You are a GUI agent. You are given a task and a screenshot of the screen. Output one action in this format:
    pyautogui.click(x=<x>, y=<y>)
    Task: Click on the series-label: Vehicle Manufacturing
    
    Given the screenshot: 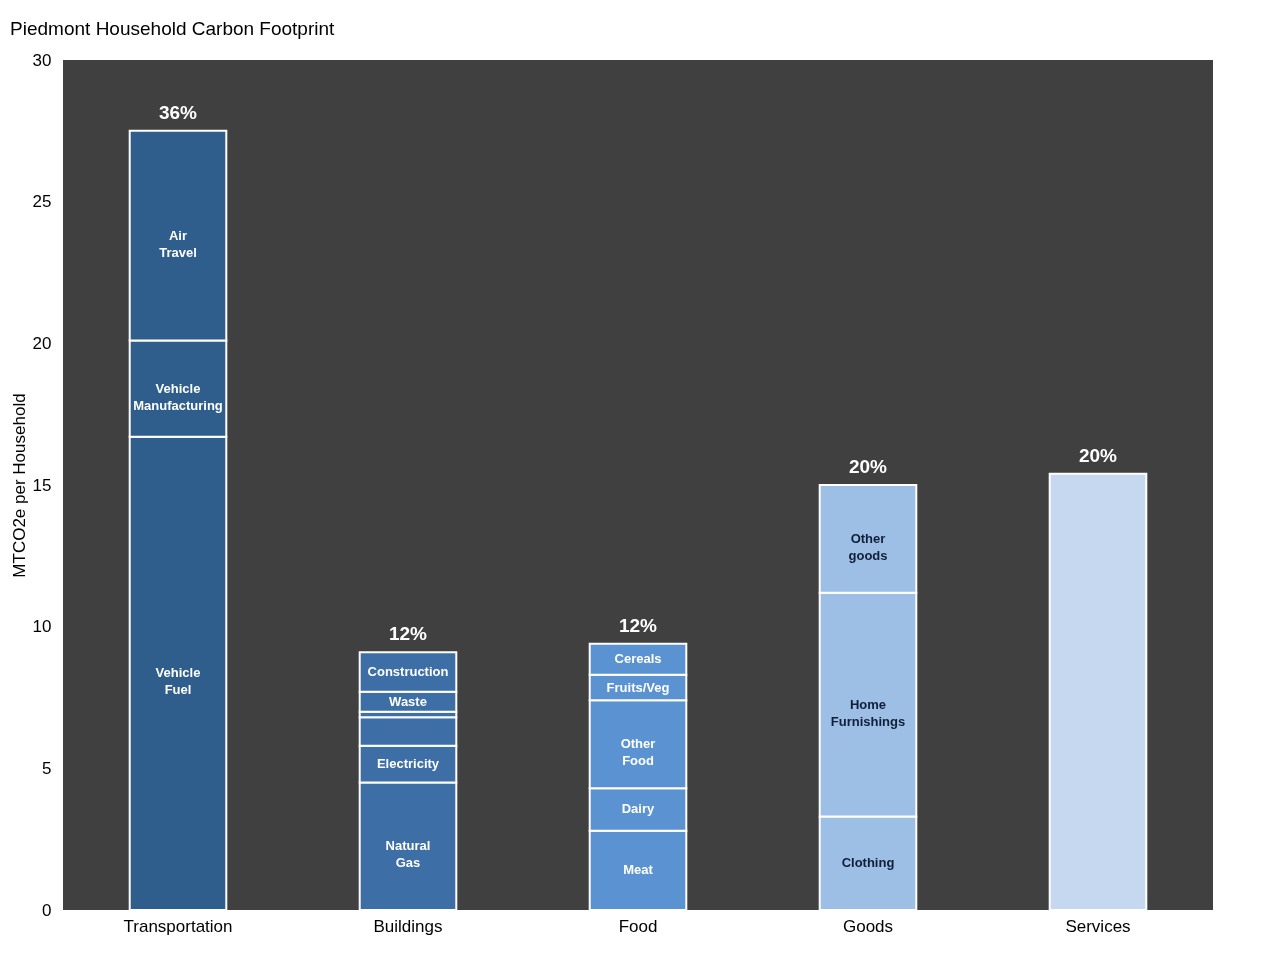 What is the action you would take?
    pyautogui.click(x=178, y=396)
    